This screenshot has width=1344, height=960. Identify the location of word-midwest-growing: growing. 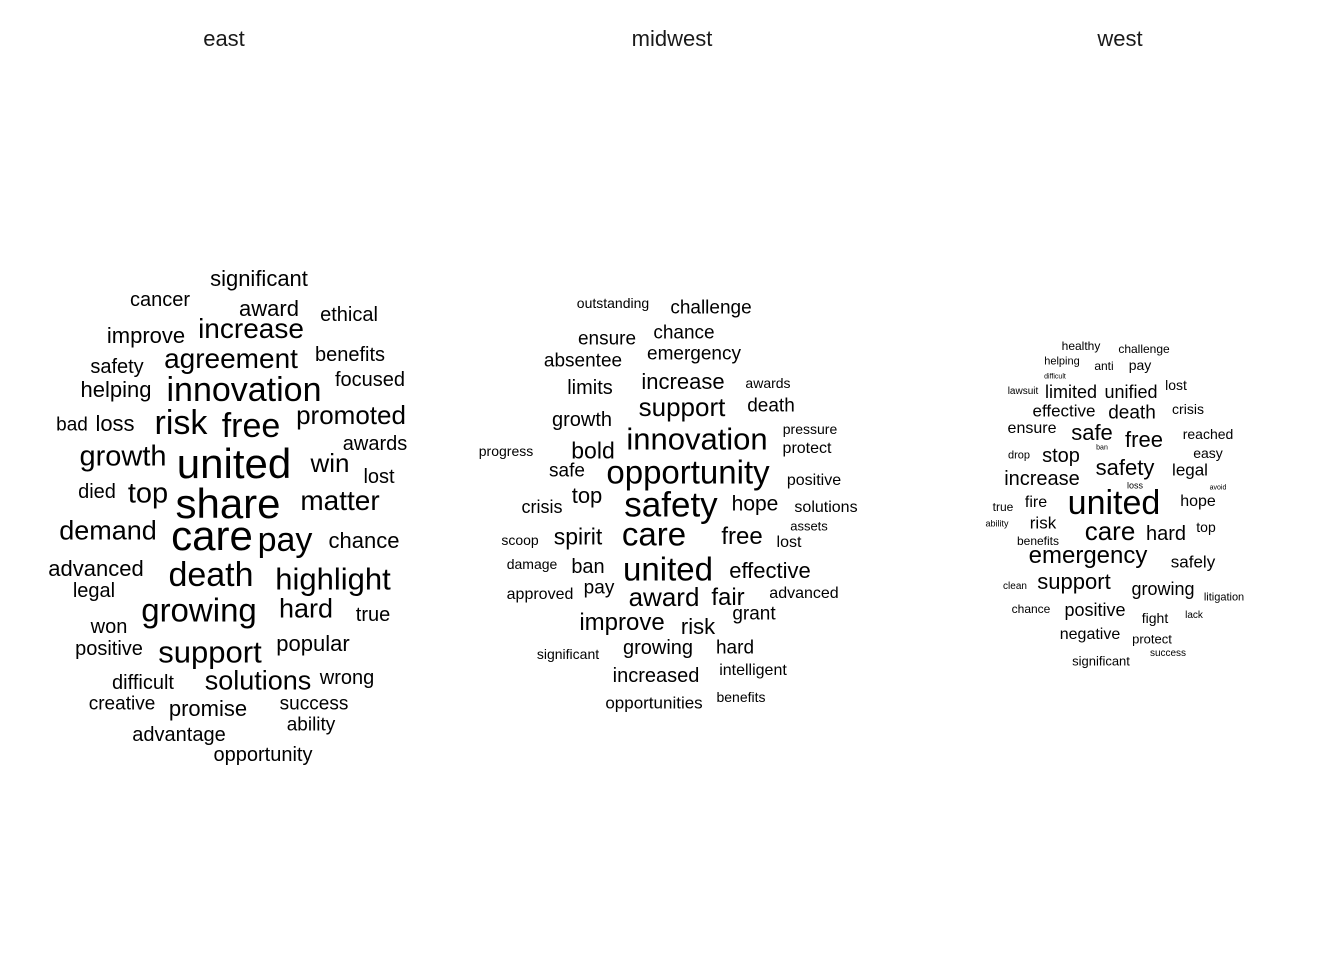
(658, 648).